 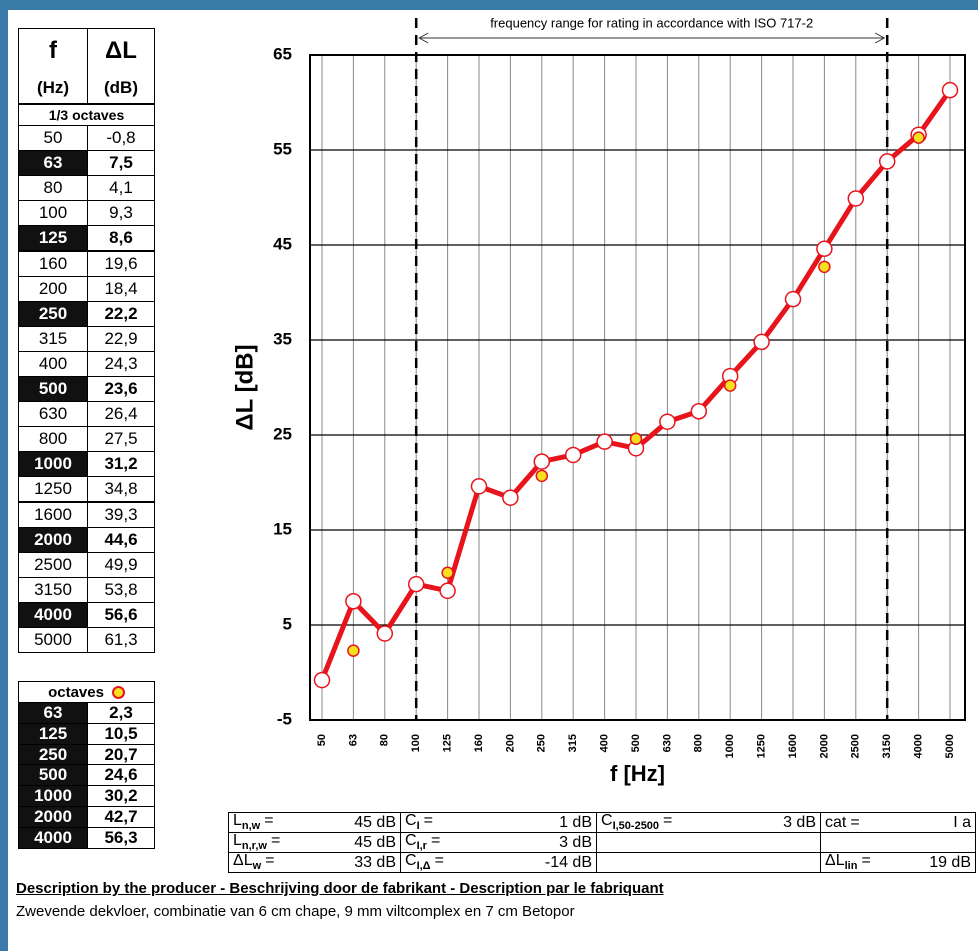 I want to click on table-dl: 22,9, so click(x=121, y=338).